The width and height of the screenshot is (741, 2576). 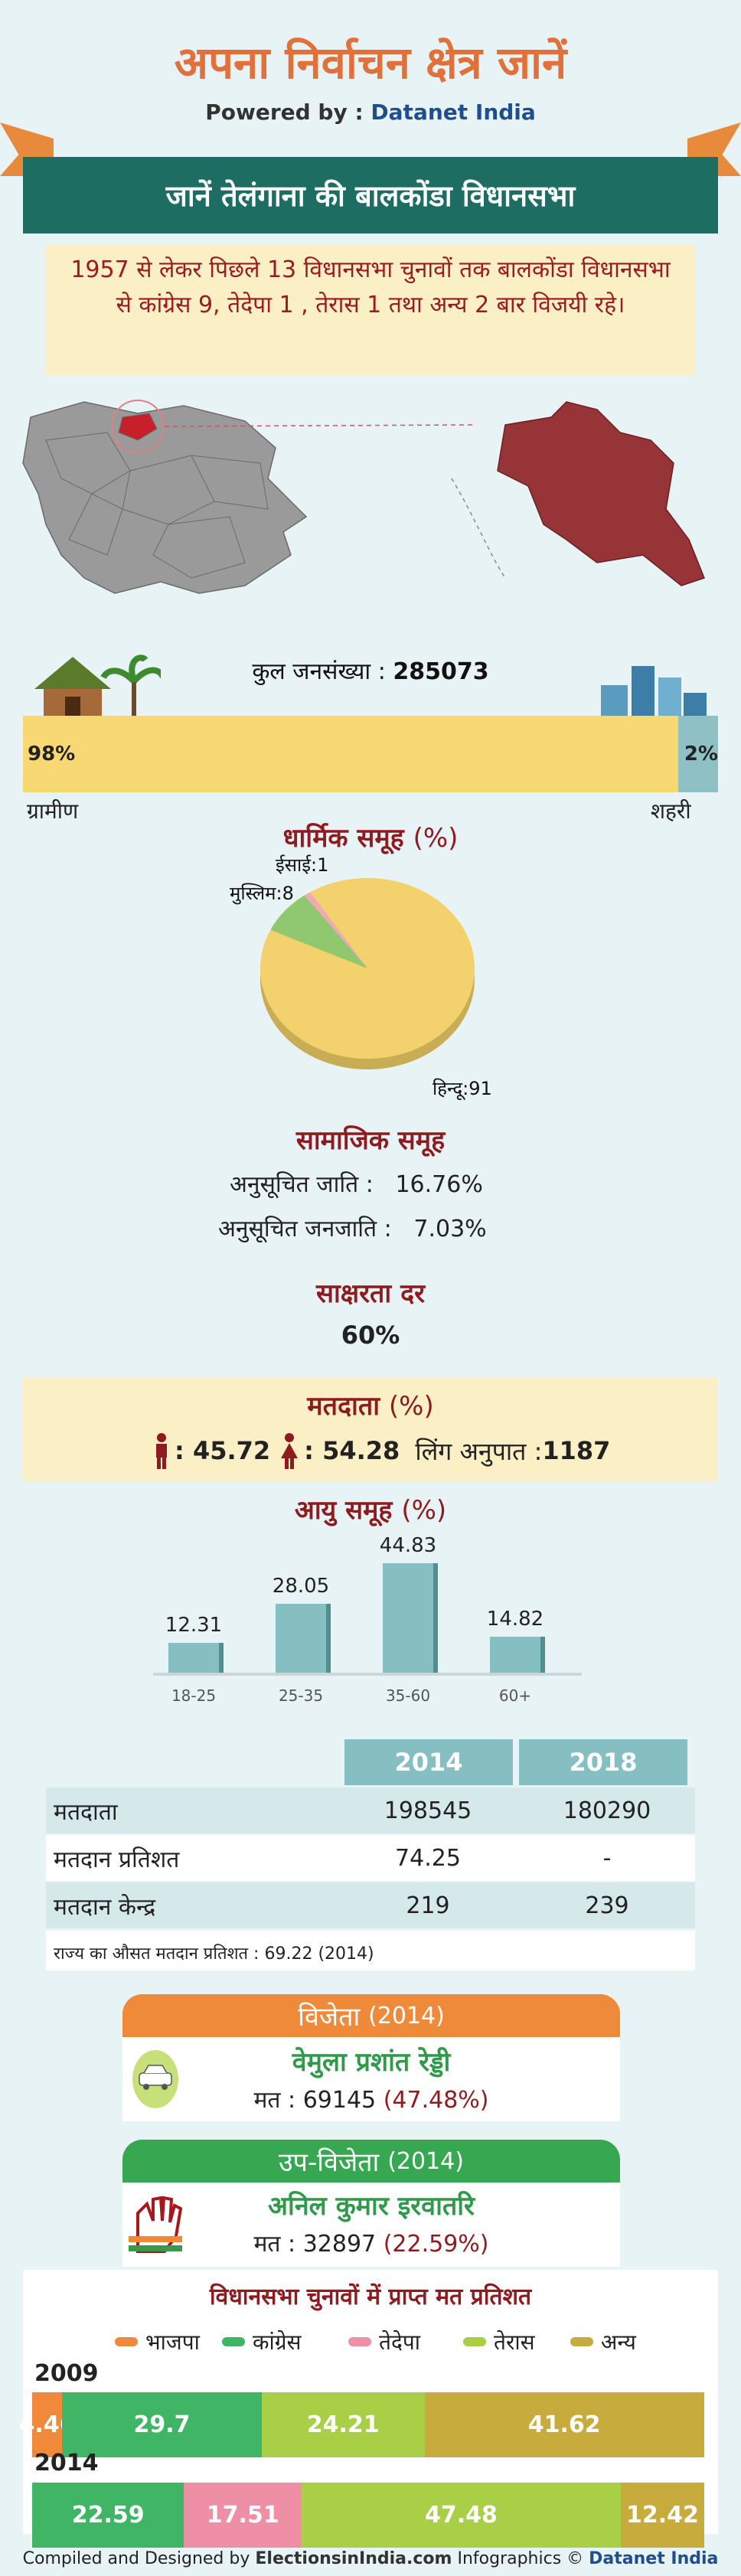 What do you see at coordinates (261, 2341) in the screenshot?
I see `legend-item: कांग्रेस` at bounding box center [261, 2341].